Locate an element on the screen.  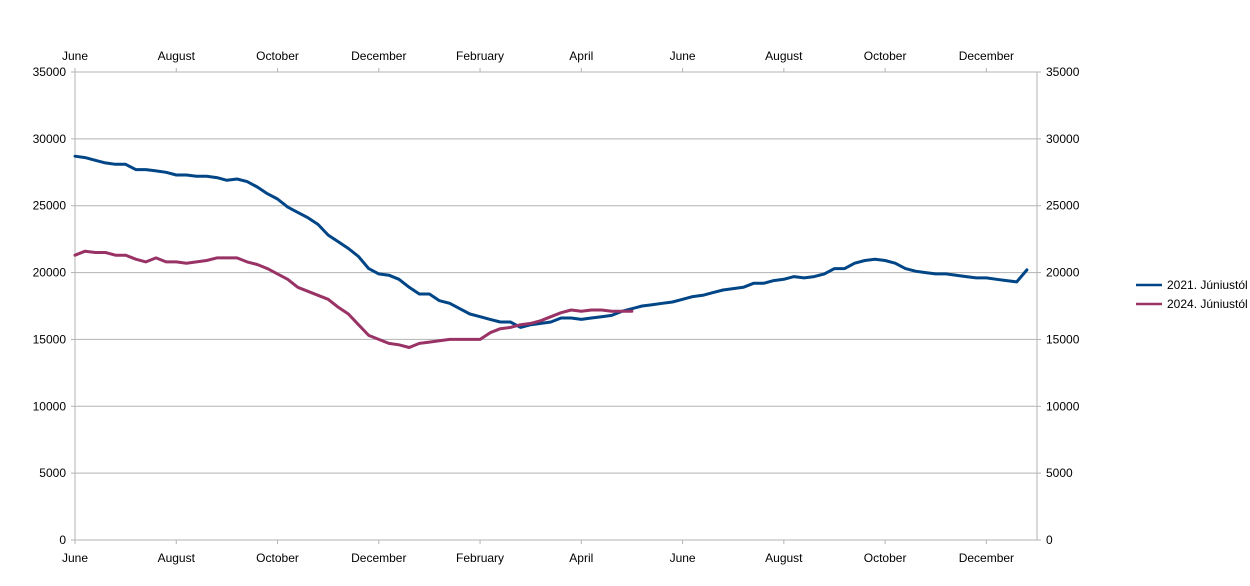
y-tick-label-left: 20000 is located at coordinates (50, 273).